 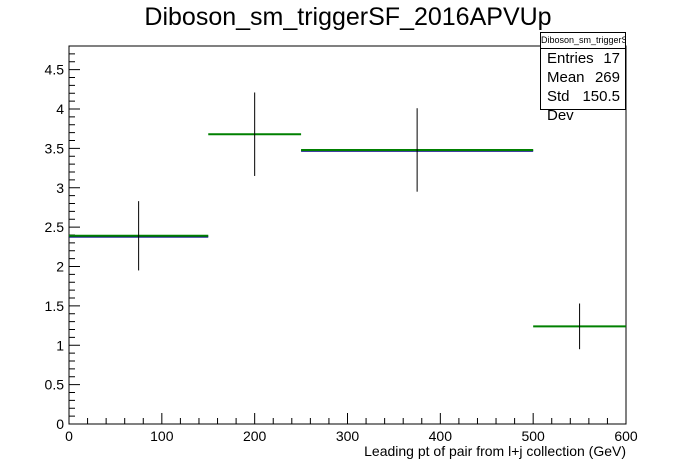 What do you see at coordinates (60, 267) in the screenshot?
I see `y-tick-label: 2` at bounding box center [60, 267].